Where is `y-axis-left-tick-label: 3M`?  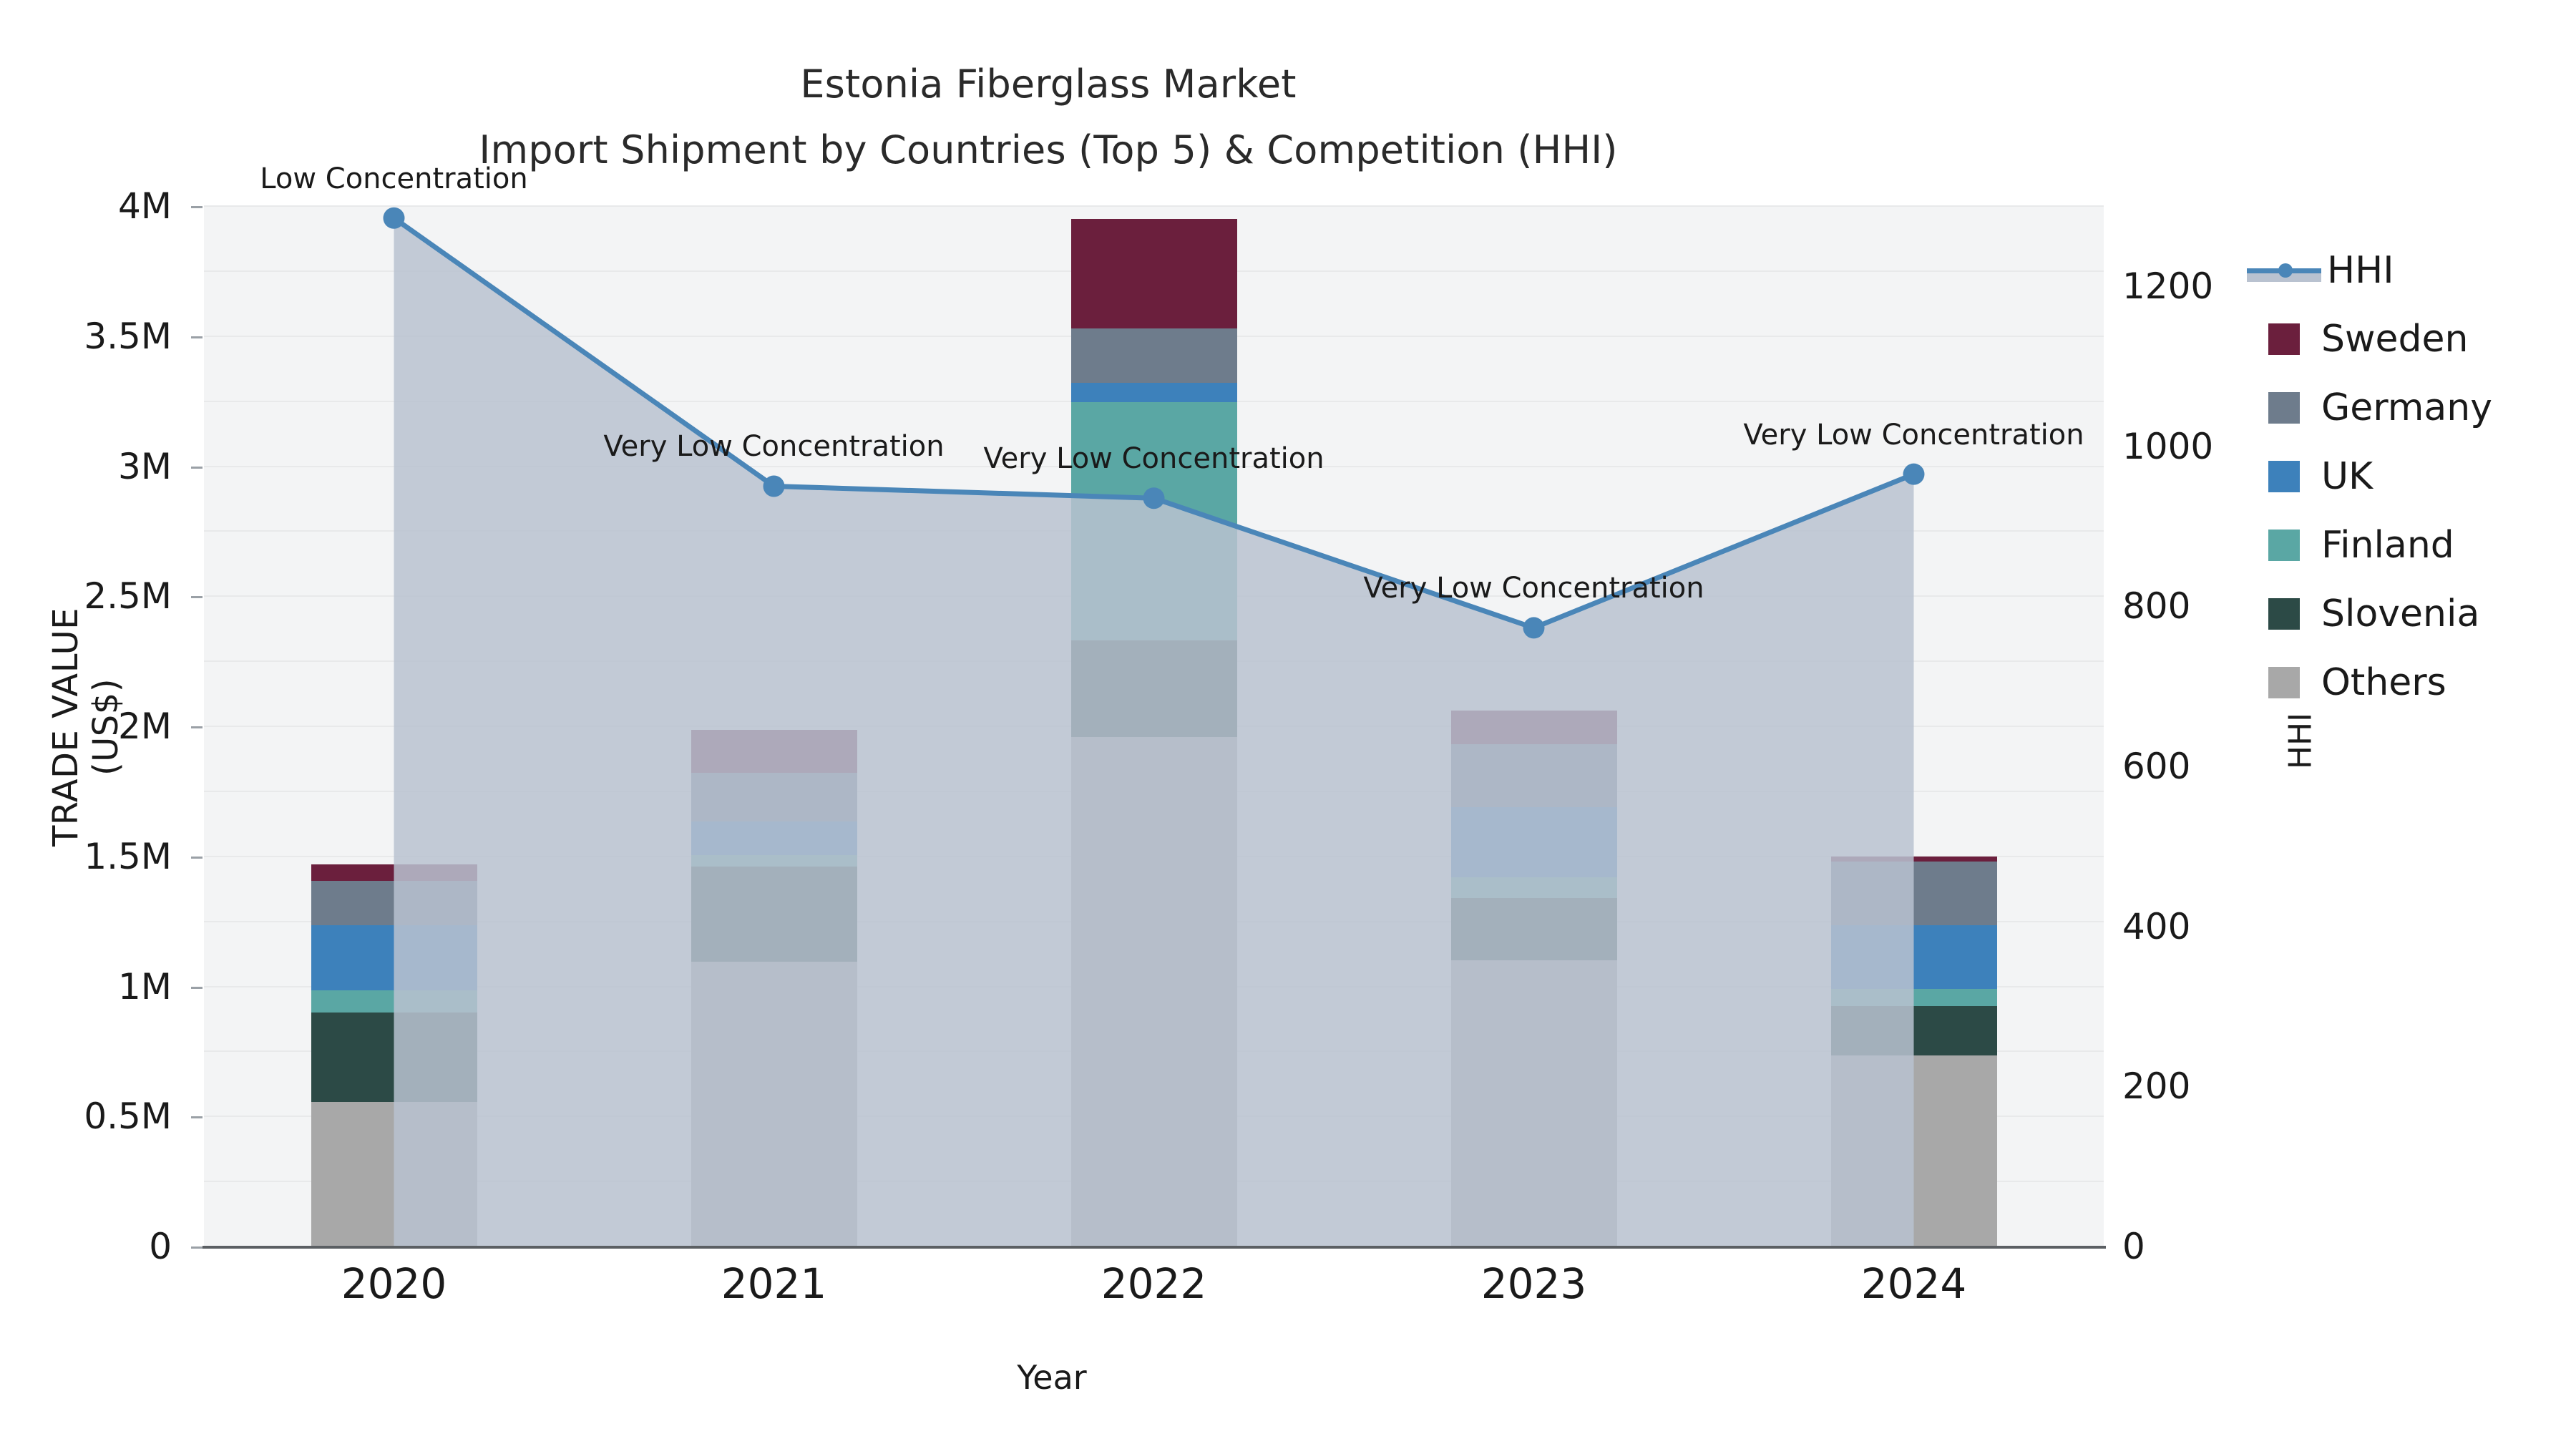
y-axis-left-tick-label: 3M is located at coordinates (145, 466).